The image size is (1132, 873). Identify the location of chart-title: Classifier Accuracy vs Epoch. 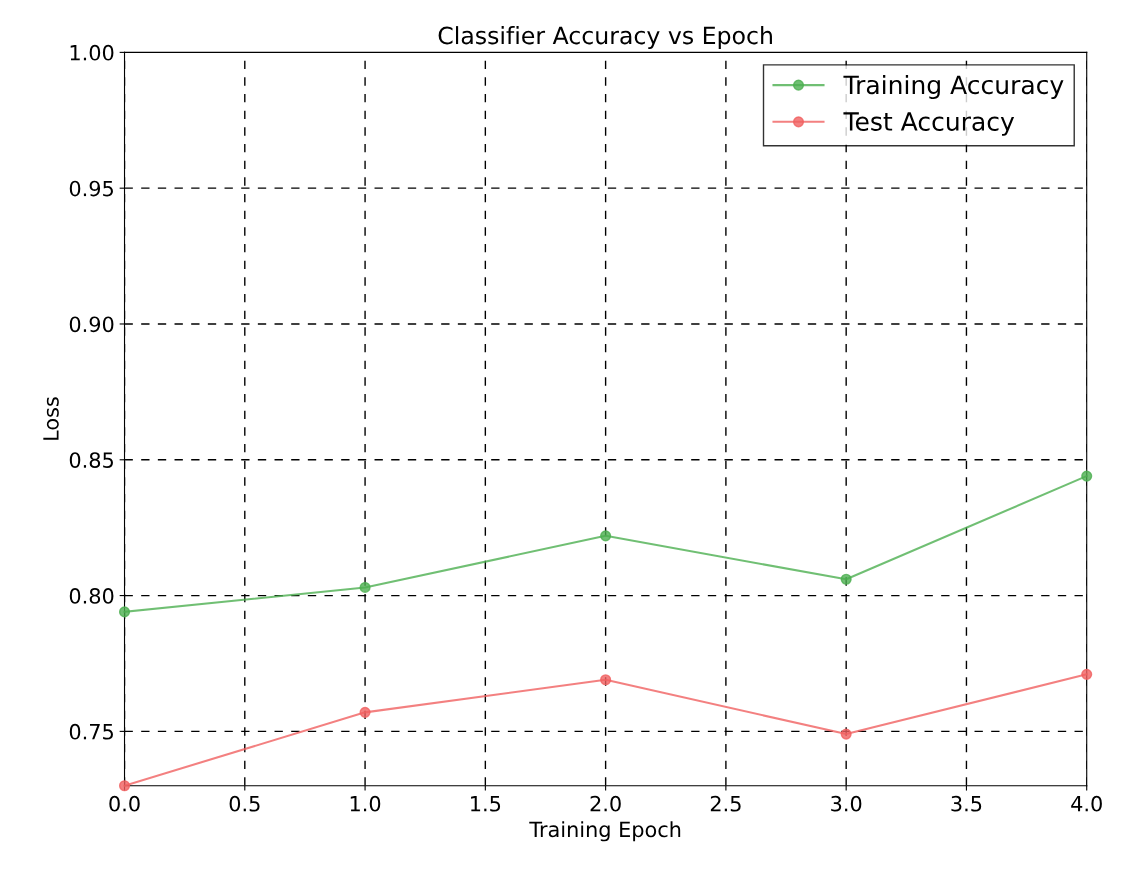
(605, 37).